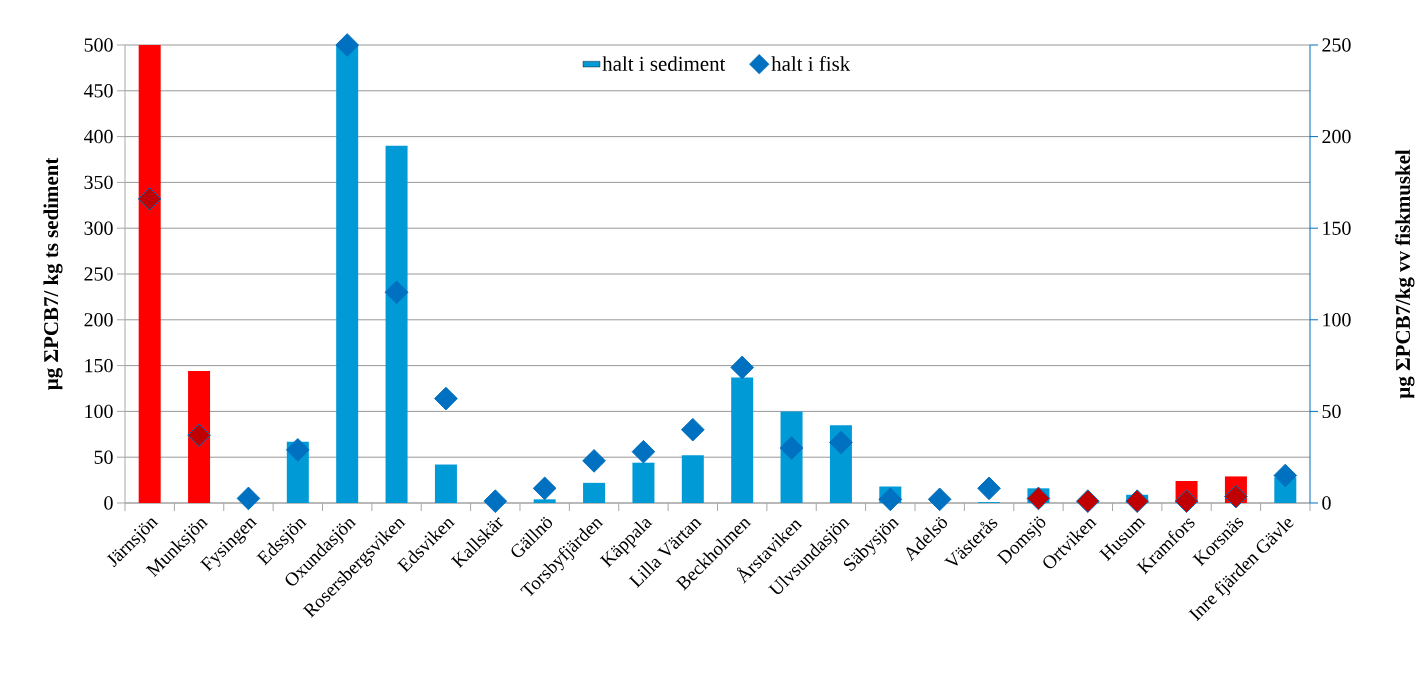 The image size is (1418, 687). I want to click on y-tick-label: 300, so click(98, 228).